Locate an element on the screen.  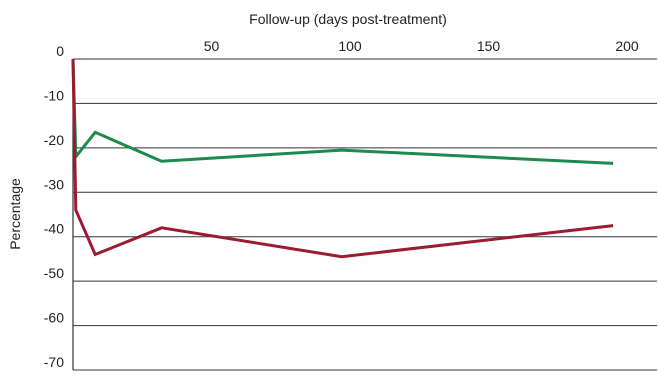
y-tick-label: -60 is located at coordinates (54, 318).